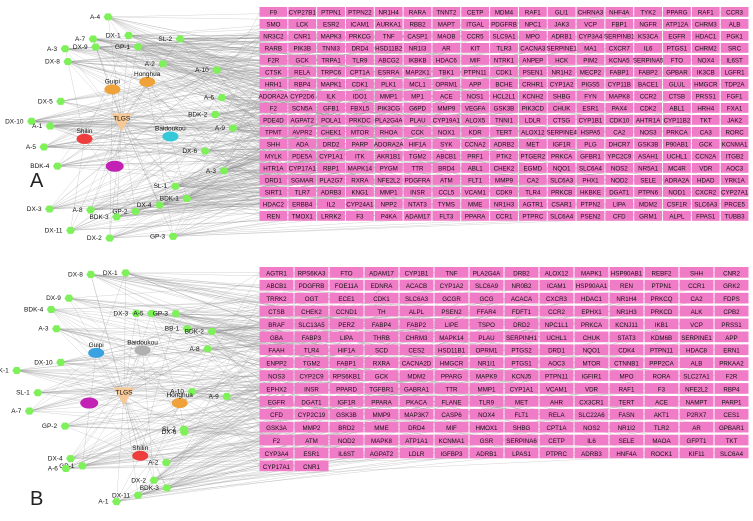  What do you see at coordinates (346, 453) in the screenshot?
I see `target-node: IL6ST` at bounding box center [346, 453].